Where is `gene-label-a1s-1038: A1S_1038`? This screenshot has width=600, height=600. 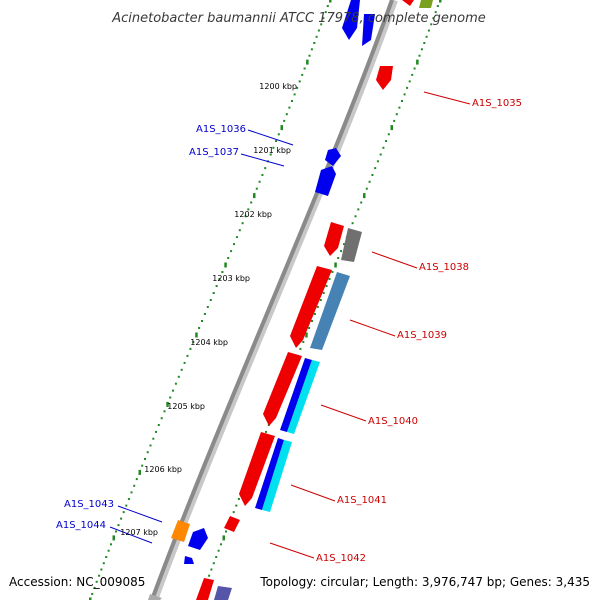 gene-label-a1s-1038: A1S_1038 is located at coordinates (444, 267).